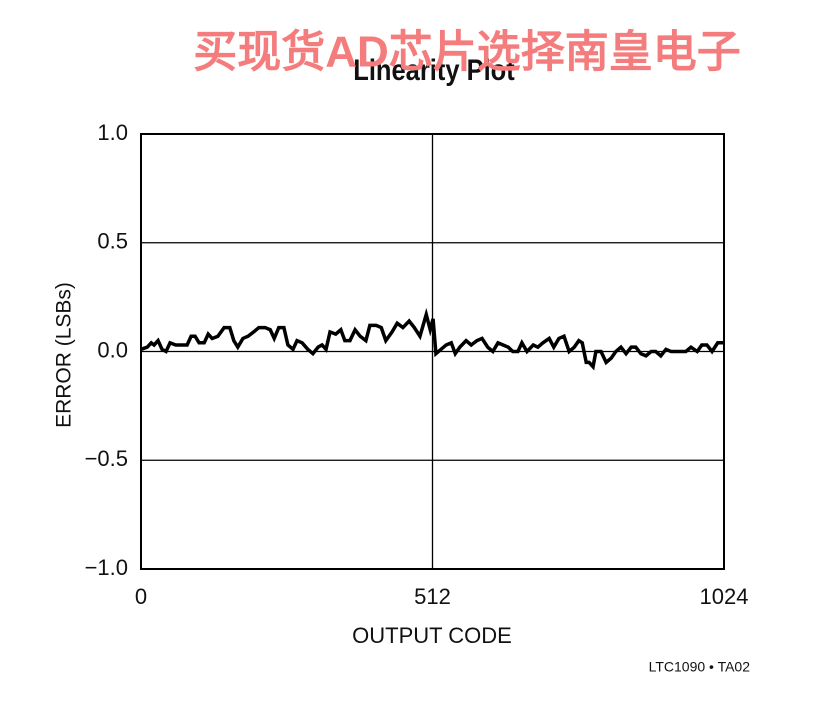  What do you see at coordinates (432, 635) in the screenshot?
I see `x-axis-label: OUTPUT CODE` at bounding box center [432, 635].